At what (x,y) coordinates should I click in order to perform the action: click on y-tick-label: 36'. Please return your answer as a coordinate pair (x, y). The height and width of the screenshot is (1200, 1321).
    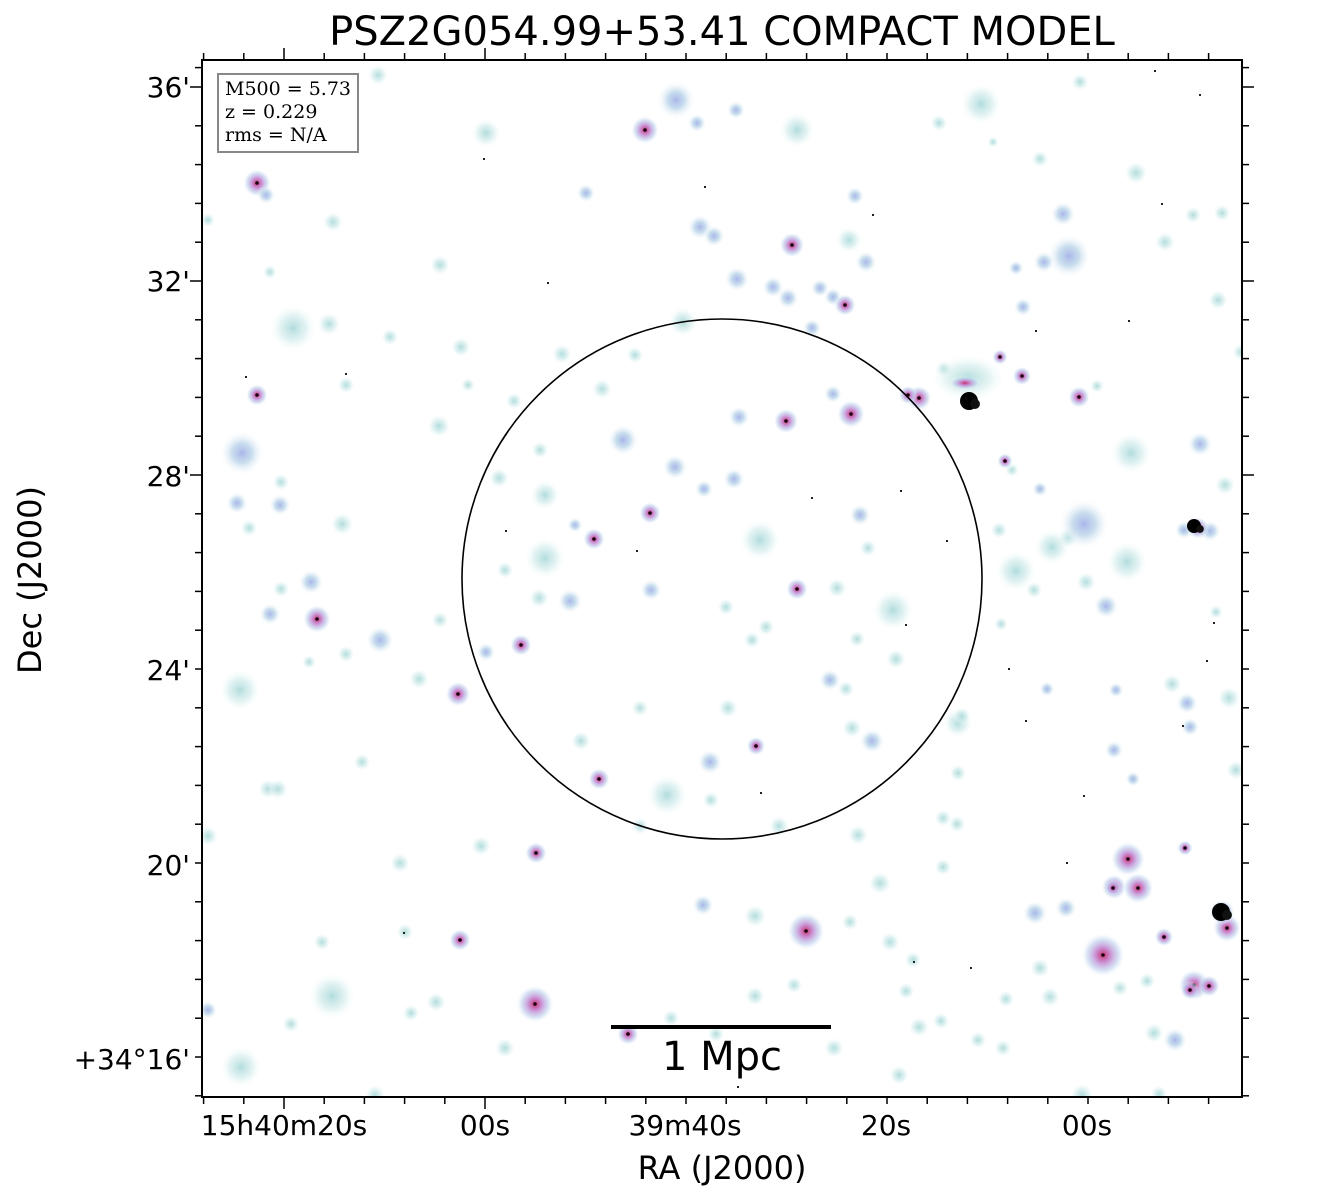
    Looking at the image, I should click on (168, 87).